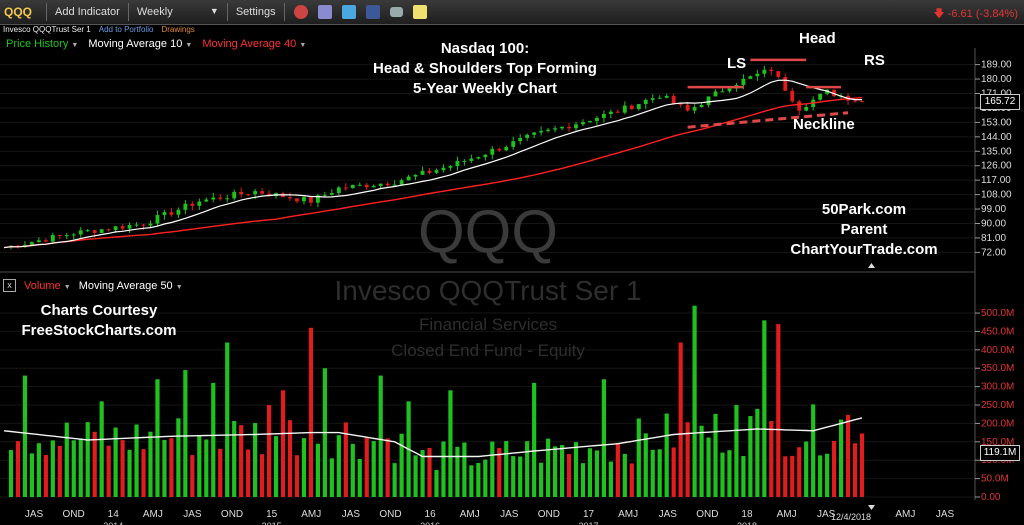 The image size is (1024, 525). What do you see at coordinates (140, 44) in the screenshot?
I see `legend-ma-10: Moving Average 10 ▼` at bounding box center [140, 44].